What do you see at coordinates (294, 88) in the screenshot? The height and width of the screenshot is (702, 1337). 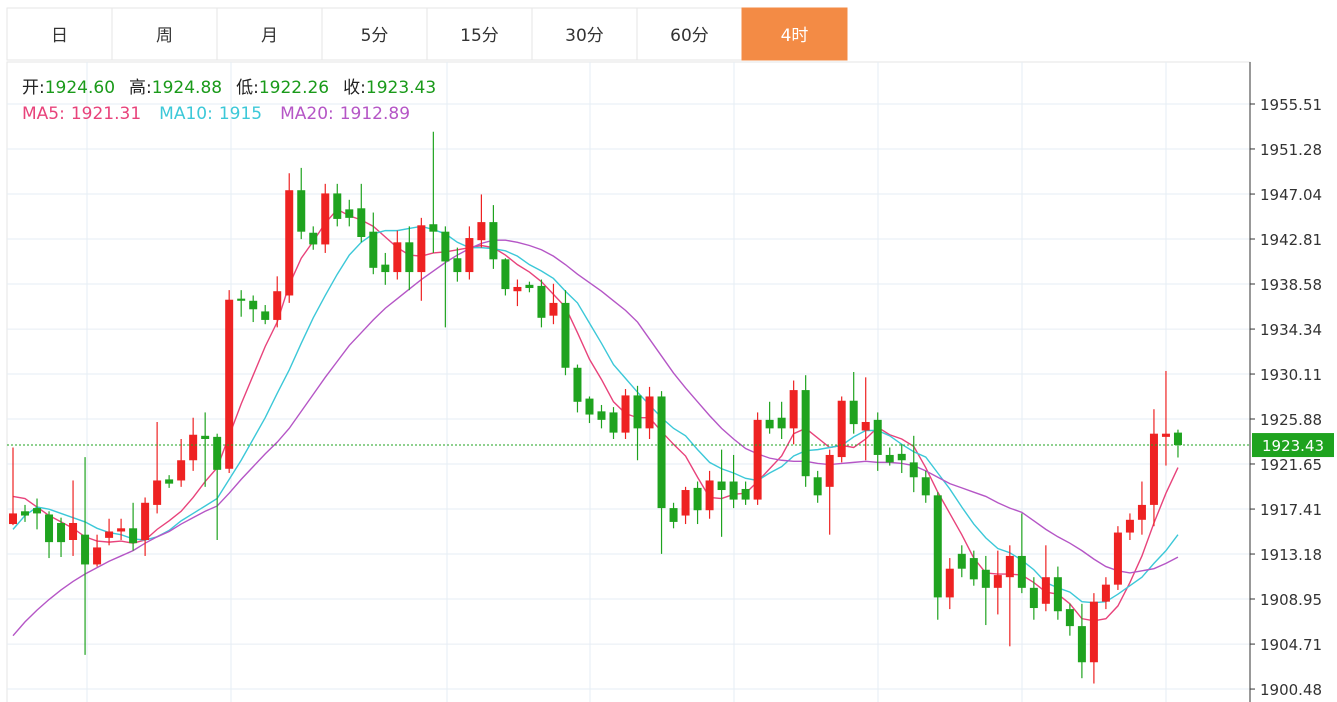 I see `ohlc-value: 1922.26` at bounding box center [294, 88].